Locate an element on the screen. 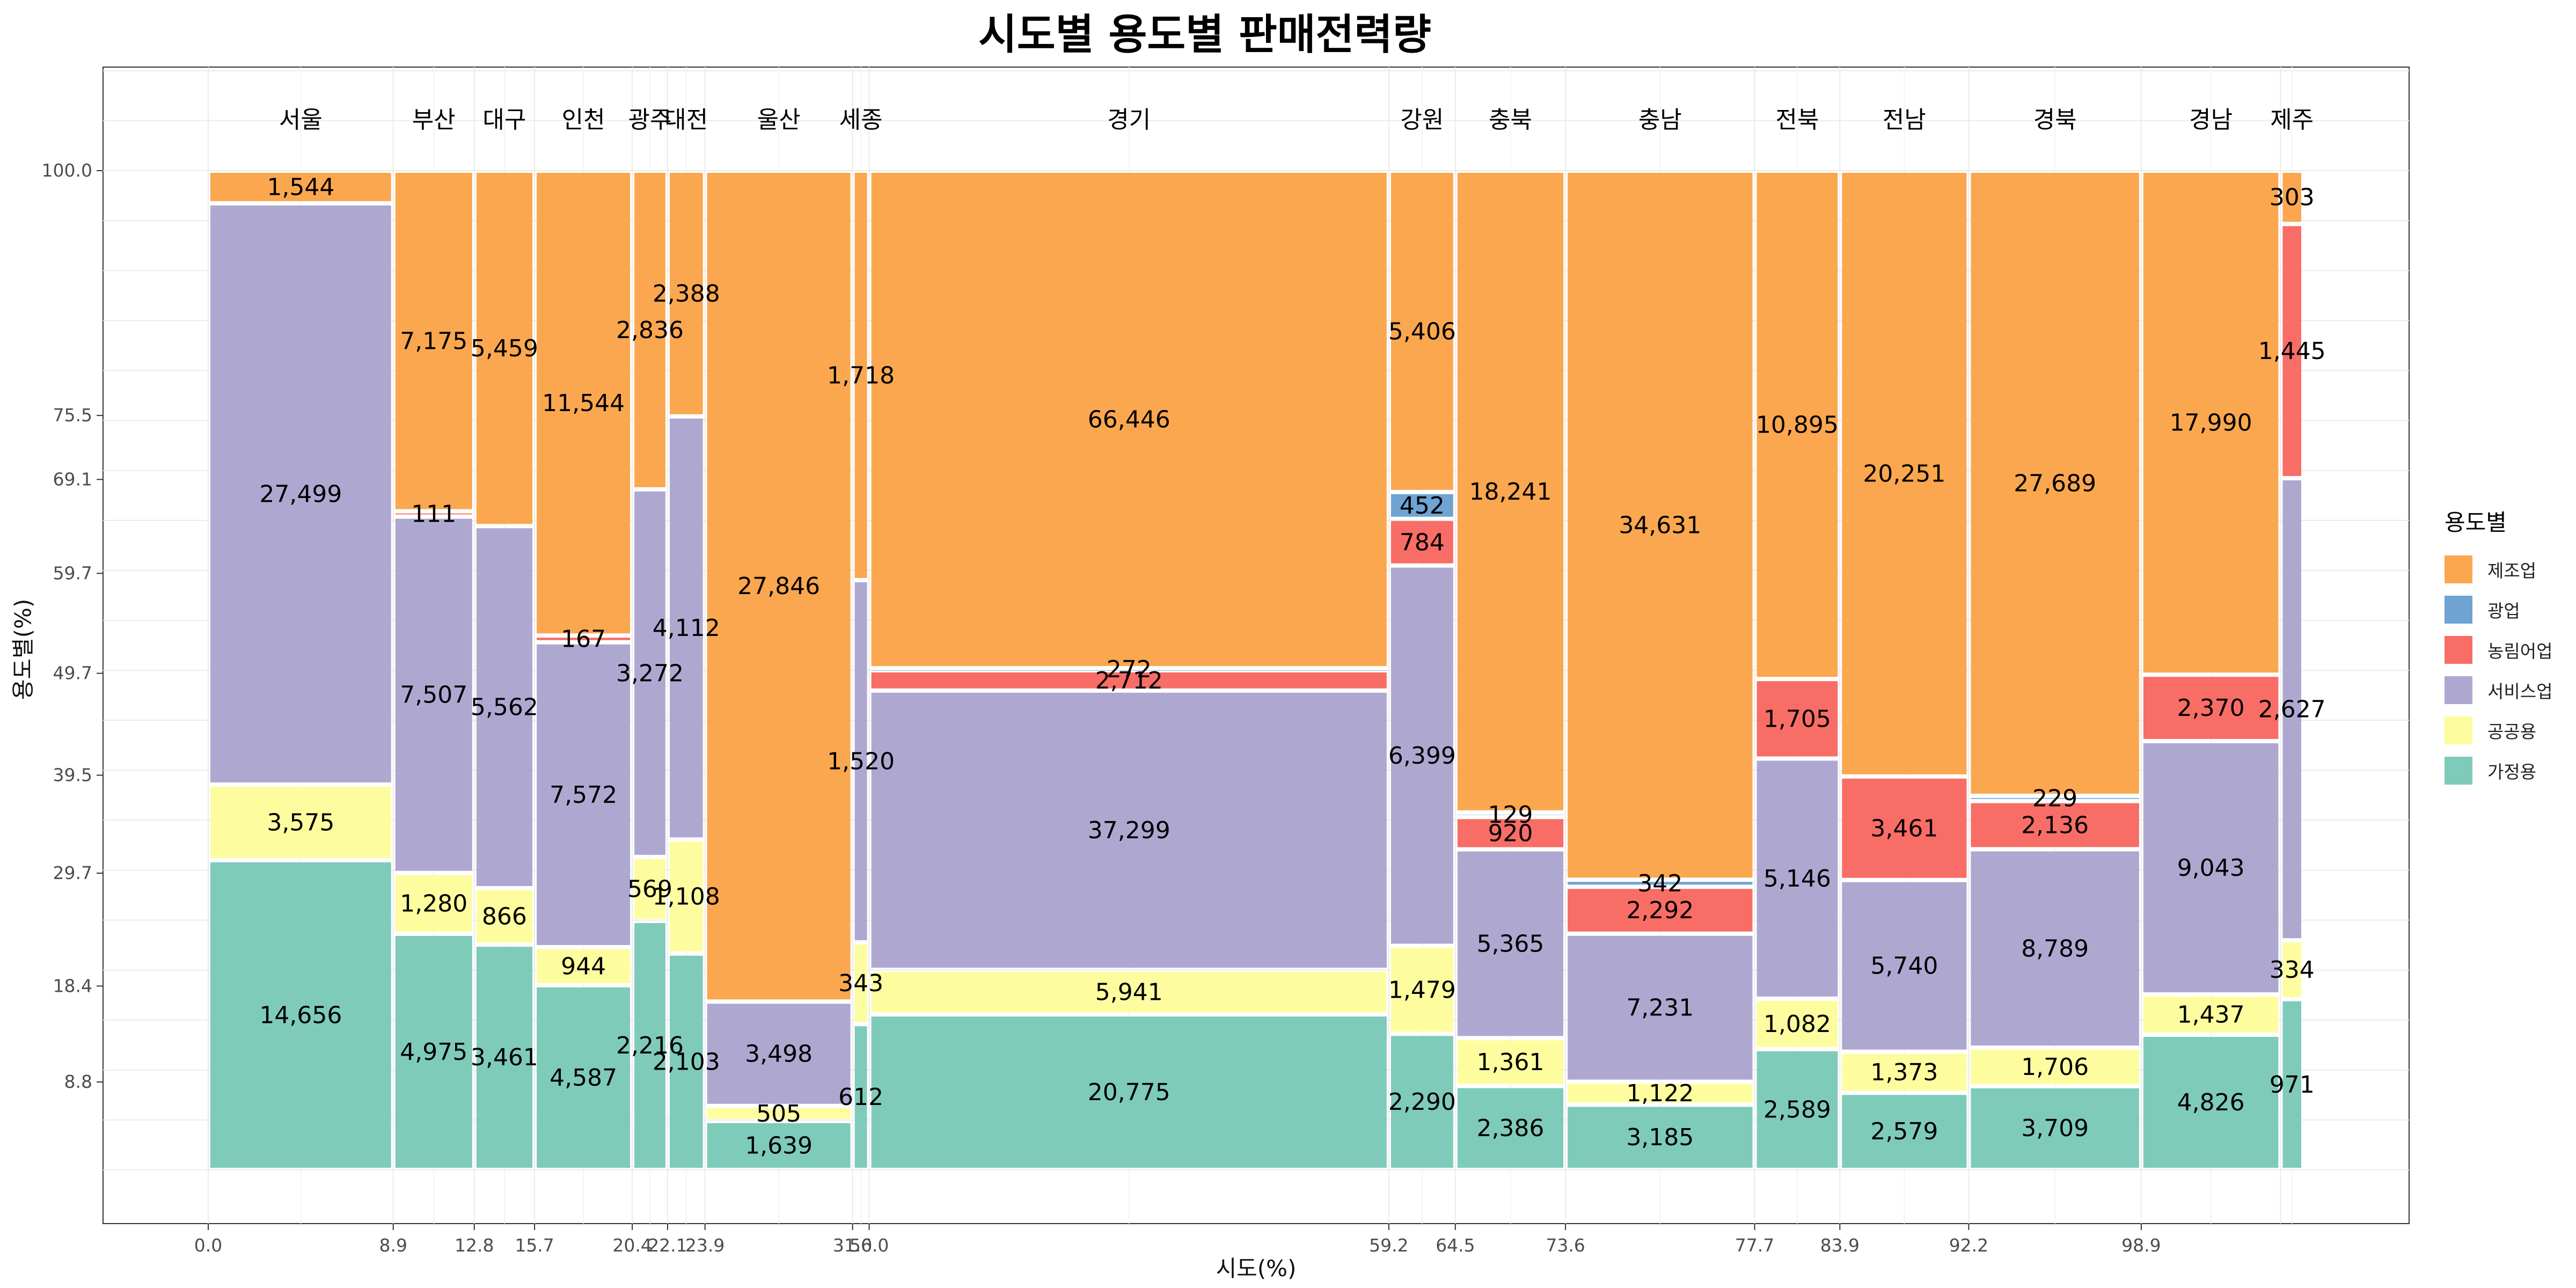 This screenshot has width=2576, height=1288. tile-label: 1,122 is located at coordinates (1660, 1093).